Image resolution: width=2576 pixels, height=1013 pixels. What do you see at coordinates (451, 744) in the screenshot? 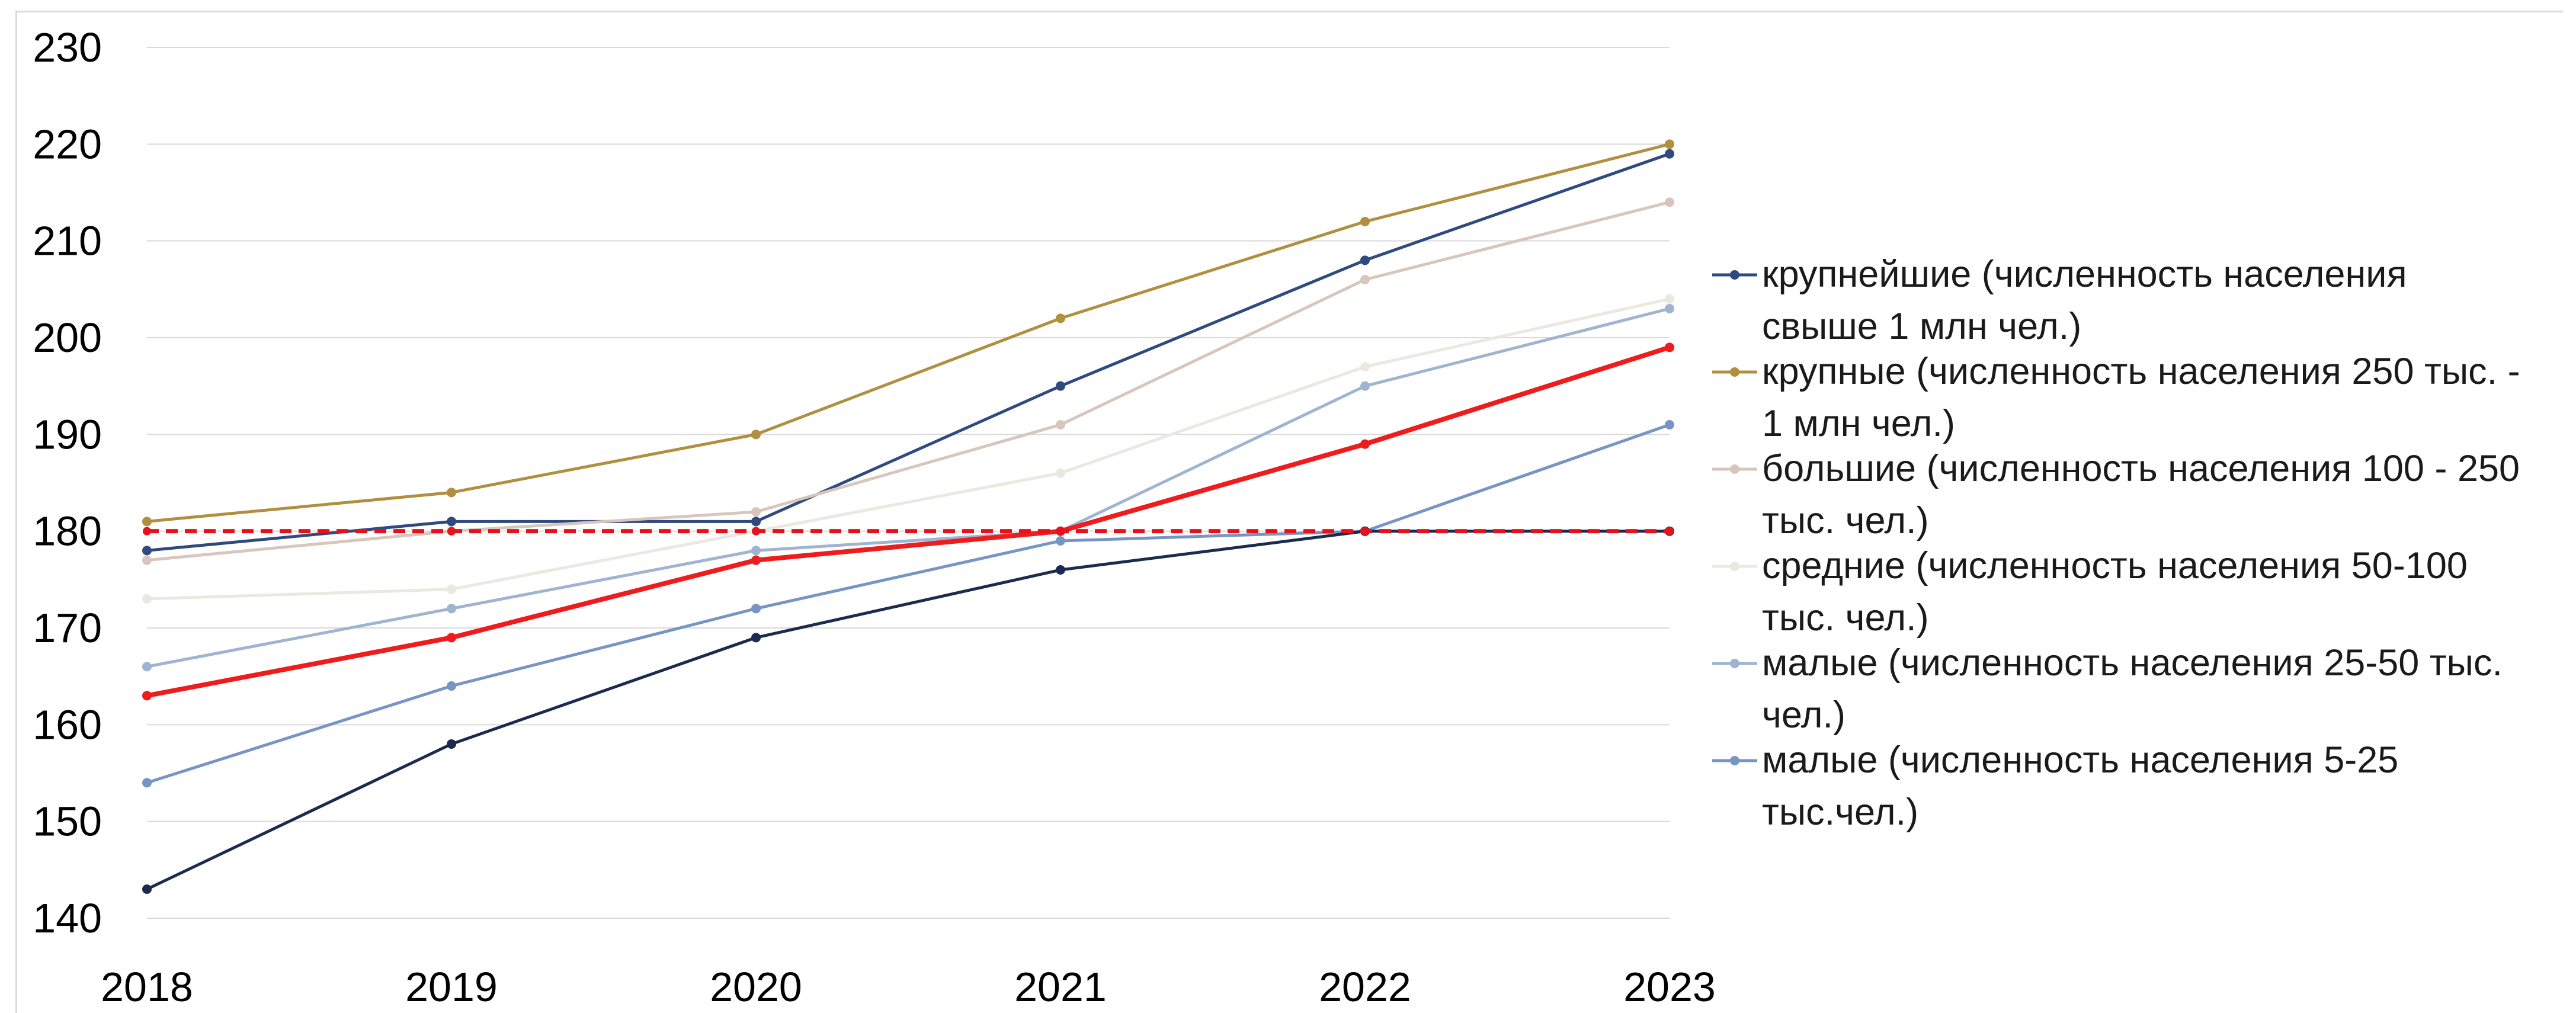
I see `extra-line-1-point-2019` at bounding box center [451, 744].